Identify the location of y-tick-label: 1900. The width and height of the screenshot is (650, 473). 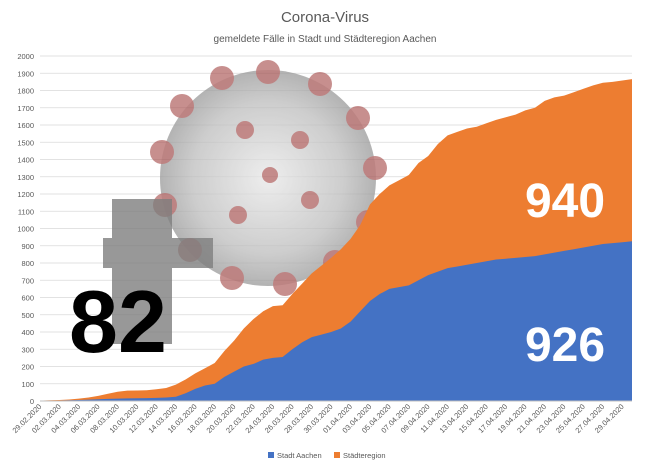
(25, 73).